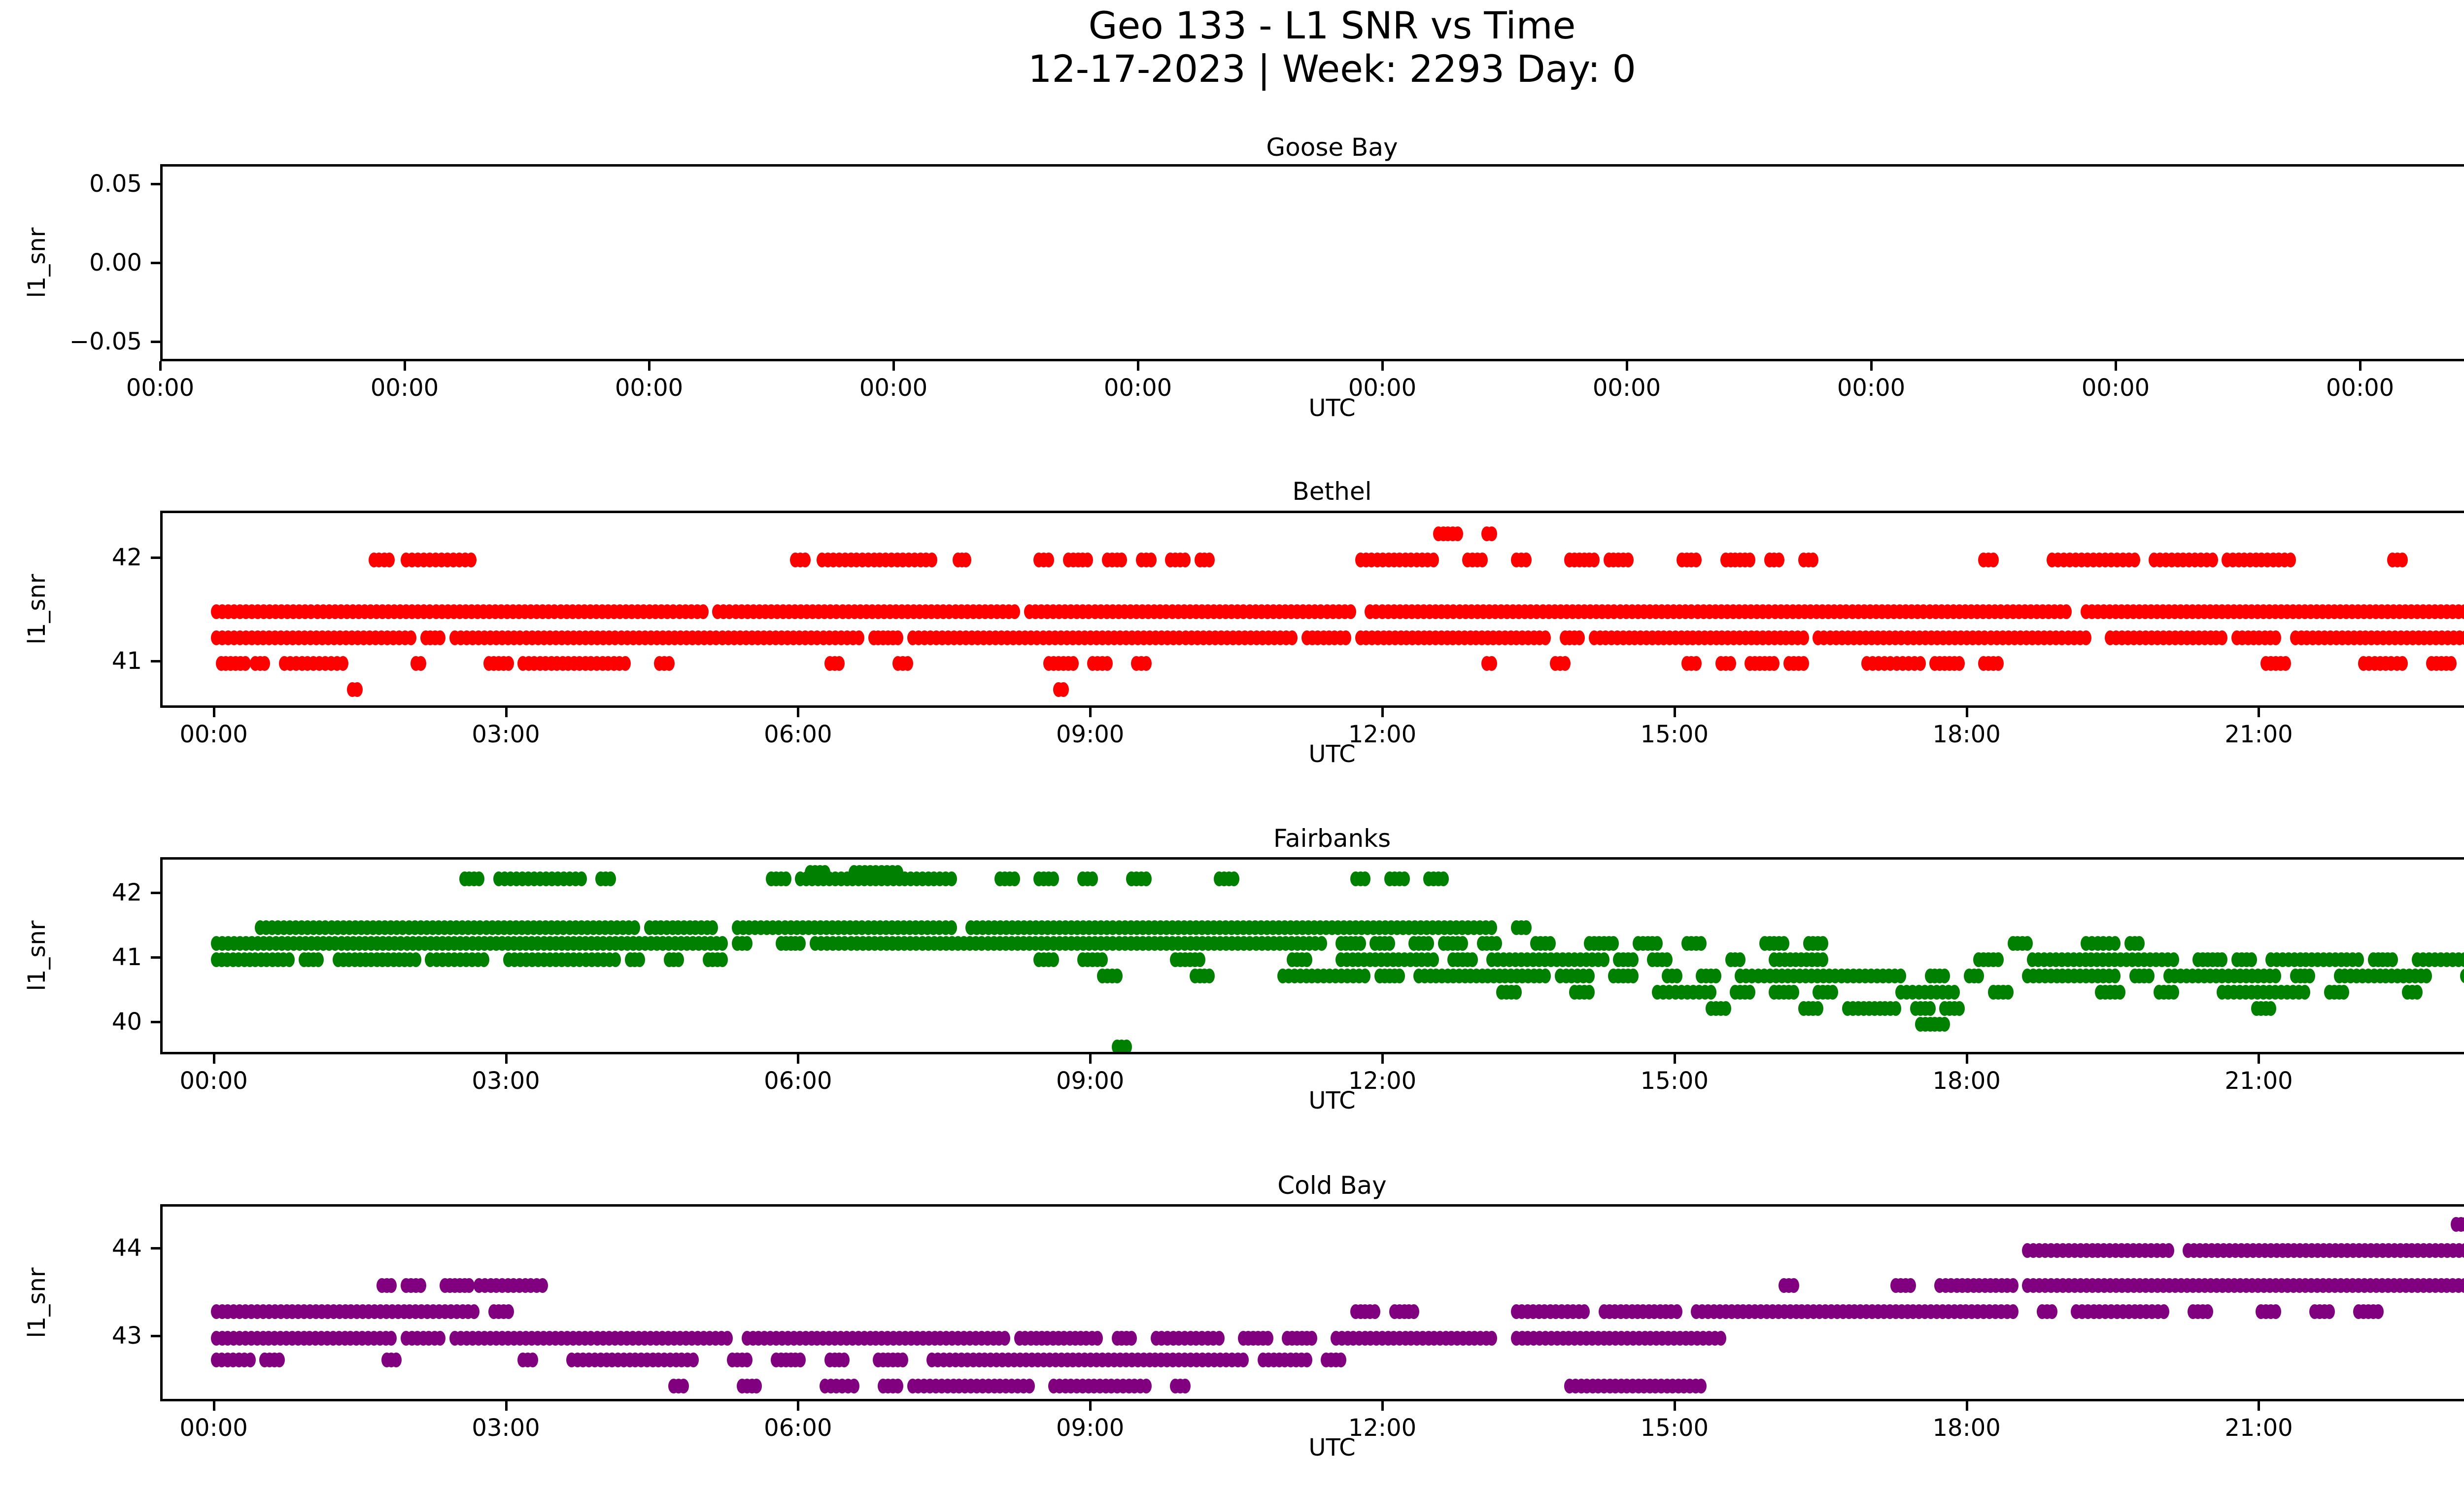 The image size is (2464, 1495). Describe the element at coordinates (1332, 754) in the screenshot. I see `x-axis-label-bethel: UTC` at that location.